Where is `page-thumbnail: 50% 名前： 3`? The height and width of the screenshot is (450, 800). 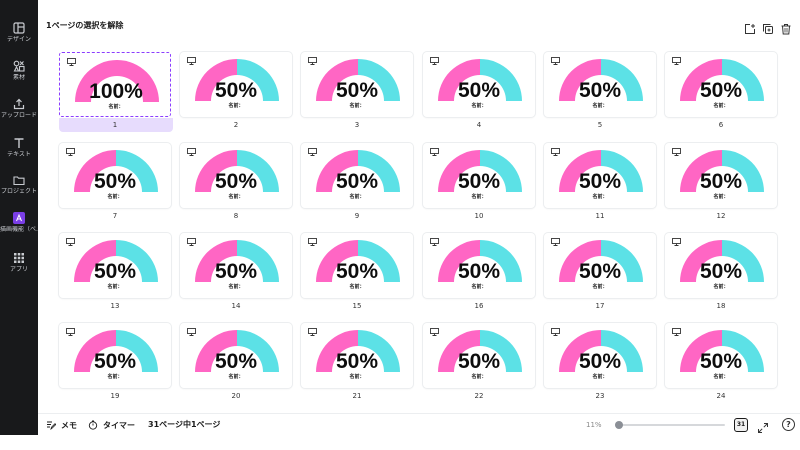
page-thumbnail: 50% 名前： 3 is located at coordinates (357, 86).